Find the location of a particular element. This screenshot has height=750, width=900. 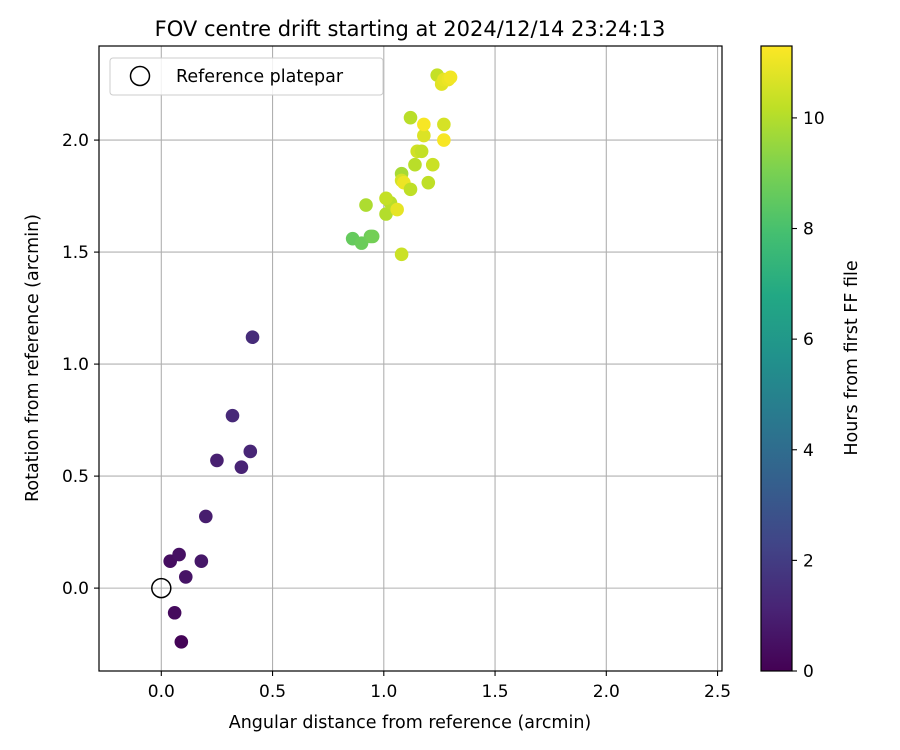

legend-marker-open-circle is located at coordinates (140, 76).